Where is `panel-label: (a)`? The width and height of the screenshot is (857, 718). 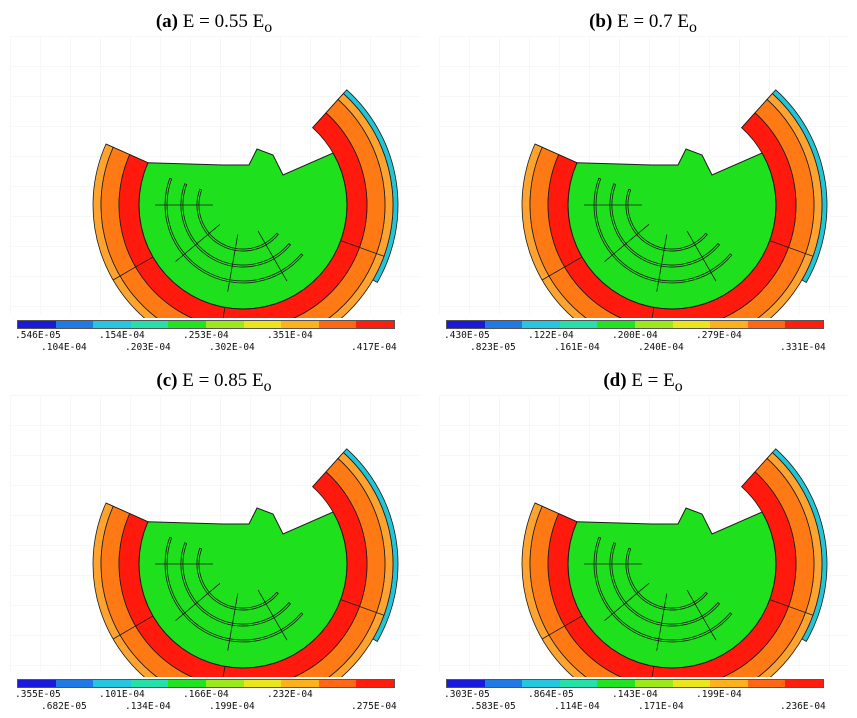
panel-label: (a) is located at coordinates (167, 21).